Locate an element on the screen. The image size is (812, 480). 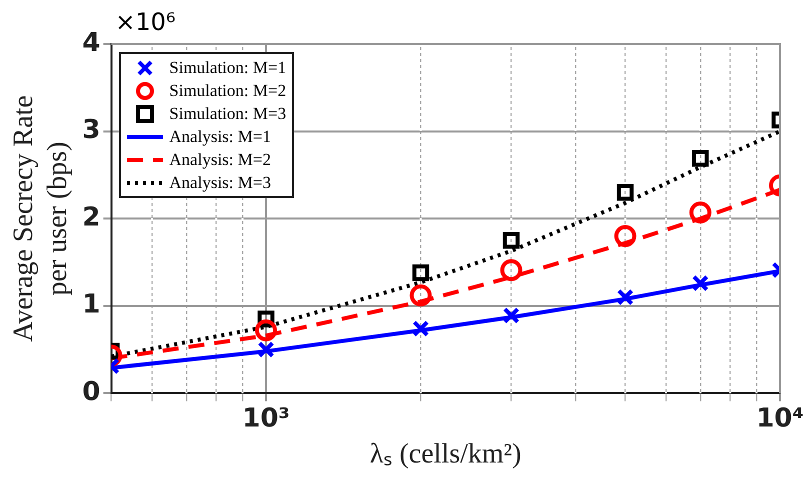
legend-label: Simulation: M=1 is located at coordinates (227, 68).